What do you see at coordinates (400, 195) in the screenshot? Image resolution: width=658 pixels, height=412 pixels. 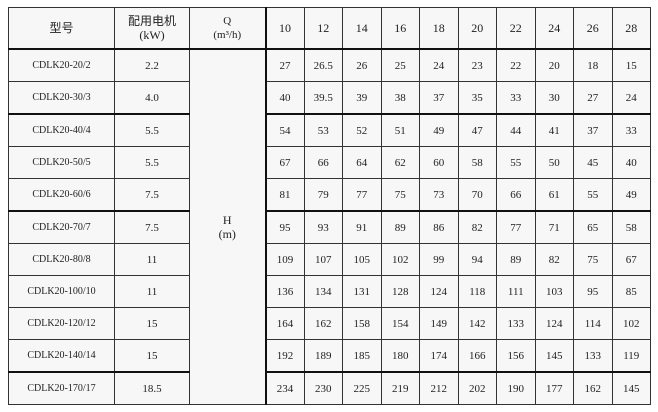 I see `head-value-cell: 75` at bounding box center [400, 195].